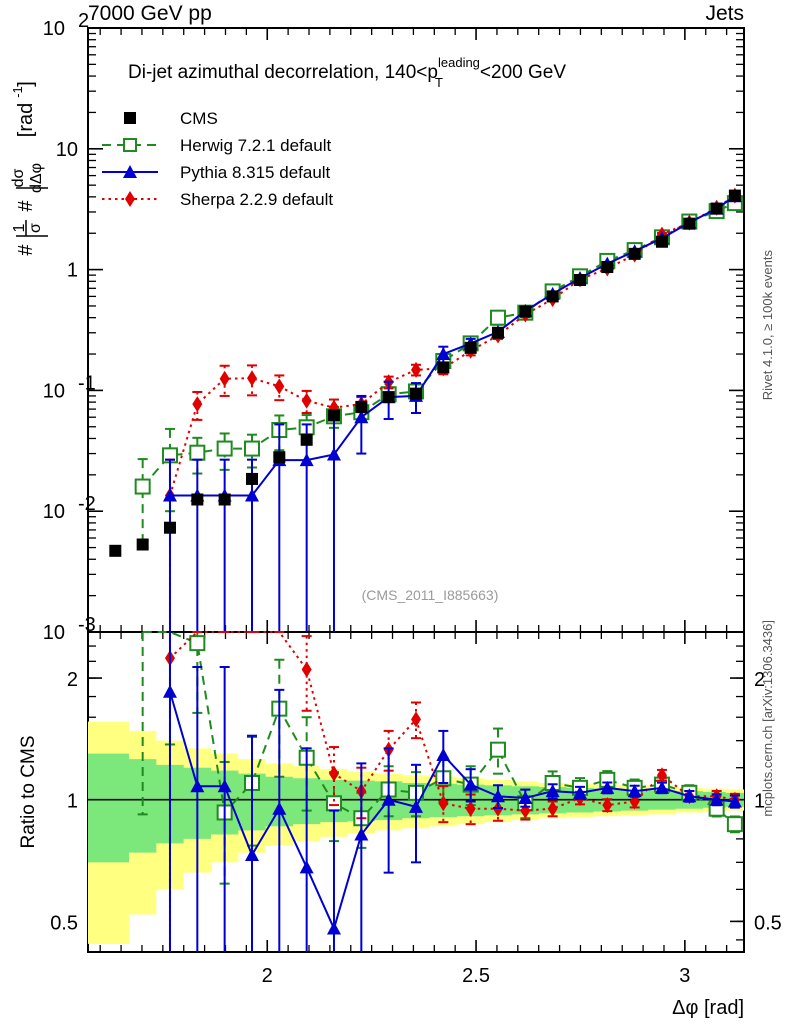  Describe the element at coordinates (87, 383) in the screenshot. I see `ytick-exponent: -1` at that location.